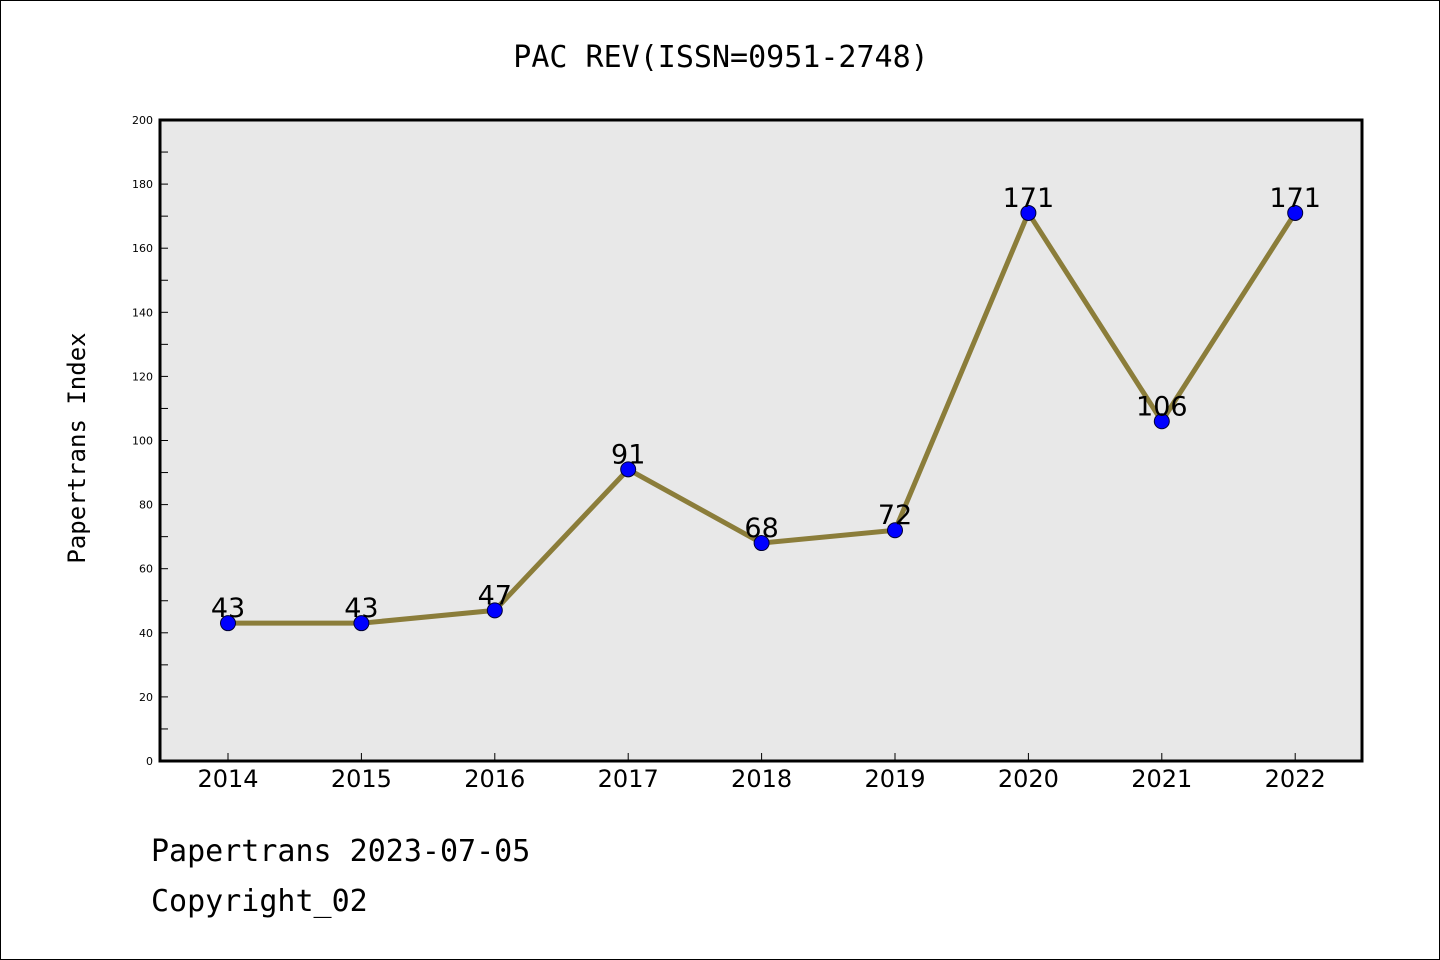 This screenshot has width=1440, height=960. What do you see at coordinates (227, 779) in the screenshot?
I see `x-tick-label: 2014` at bounding box center [227, 779].